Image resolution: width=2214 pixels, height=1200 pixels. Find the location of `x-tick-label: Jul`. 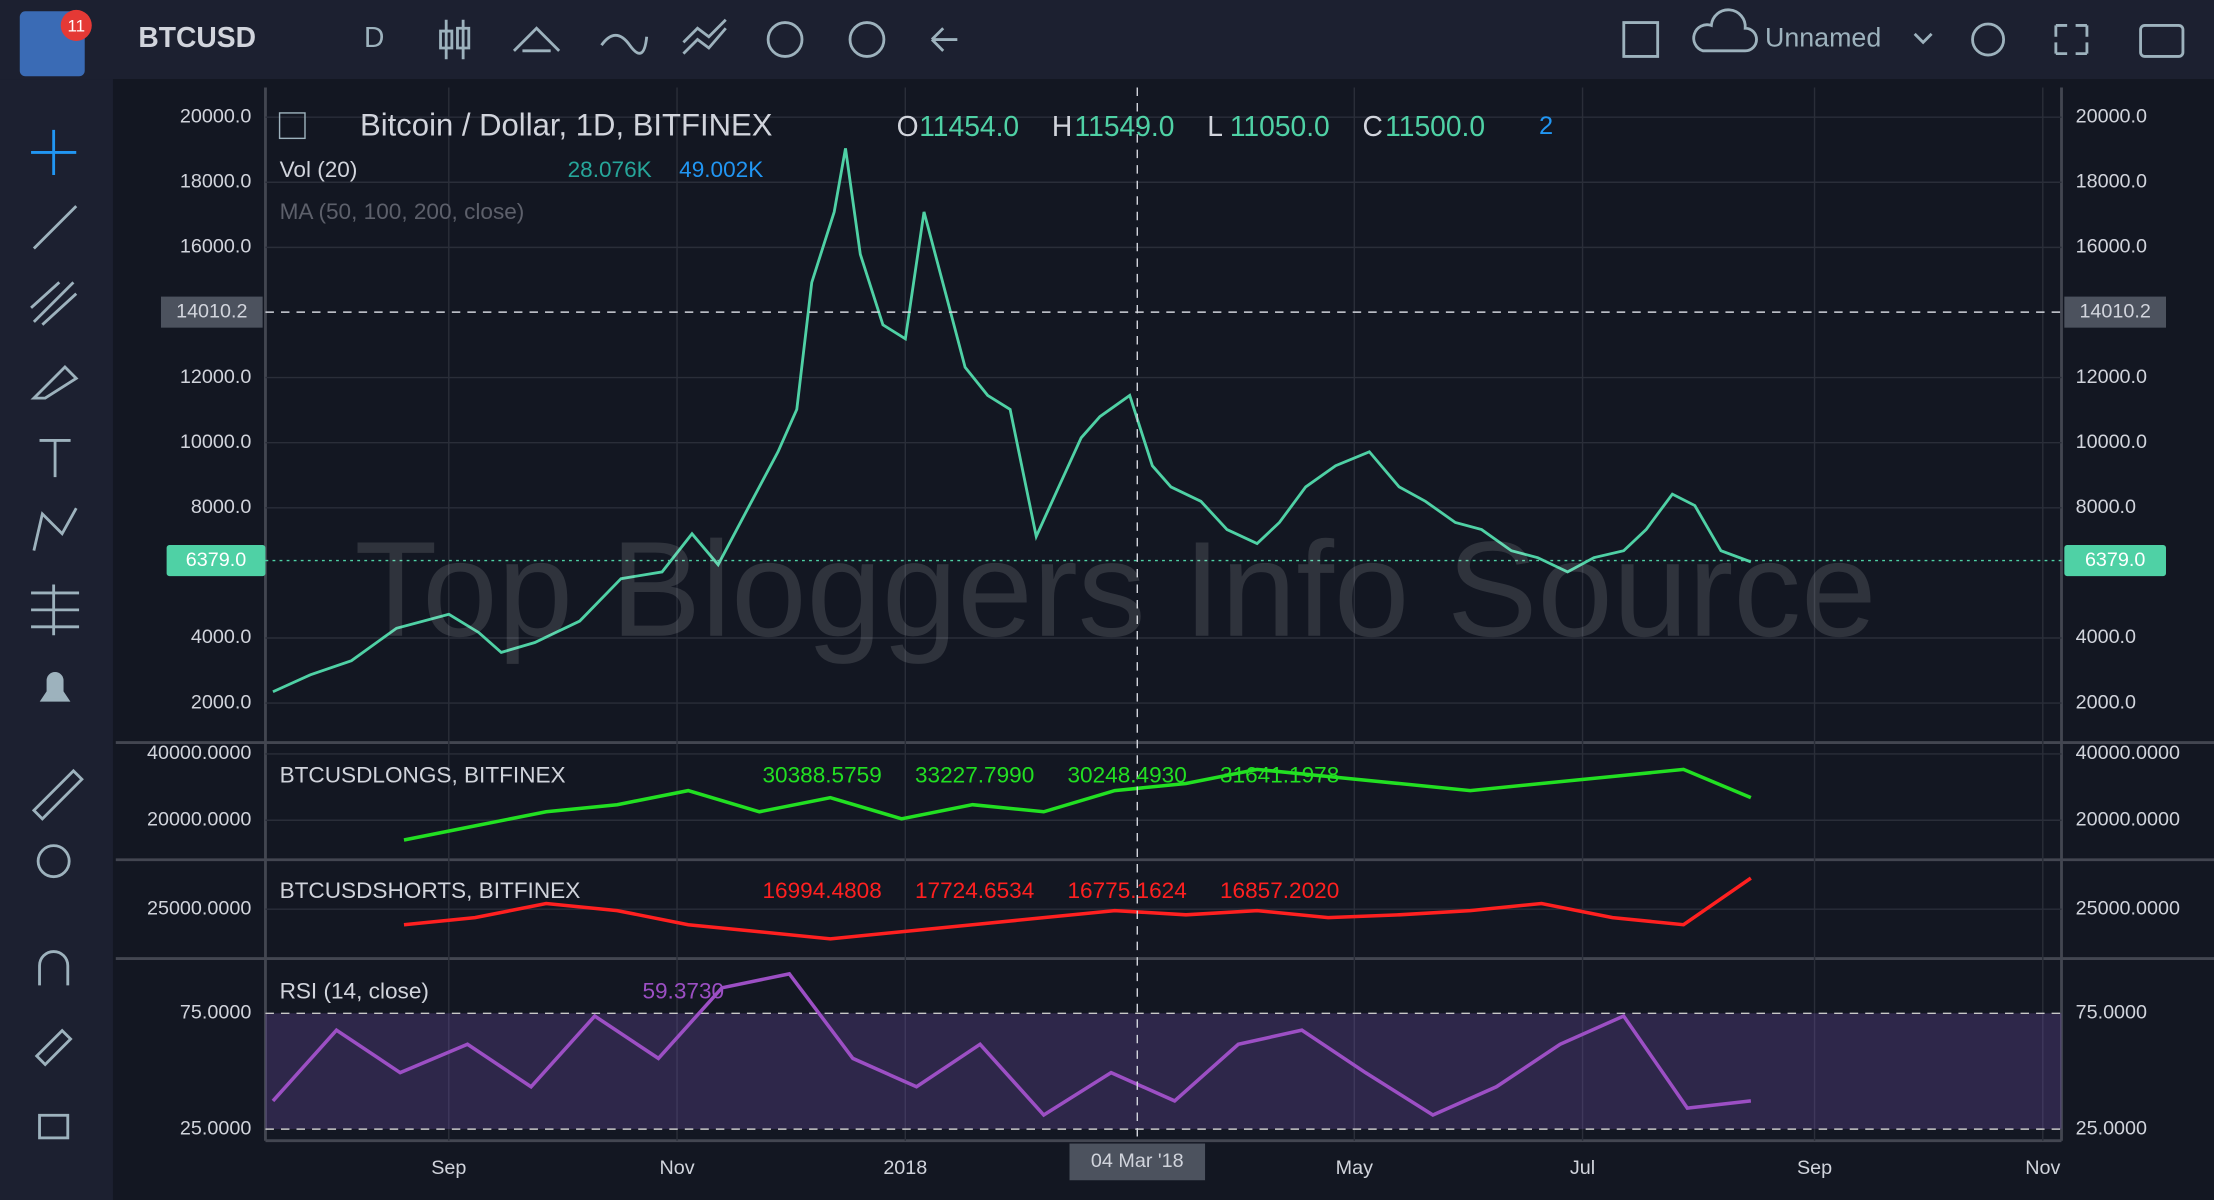

x-tick-label: Jul is located at coordinates (1582, 1168).